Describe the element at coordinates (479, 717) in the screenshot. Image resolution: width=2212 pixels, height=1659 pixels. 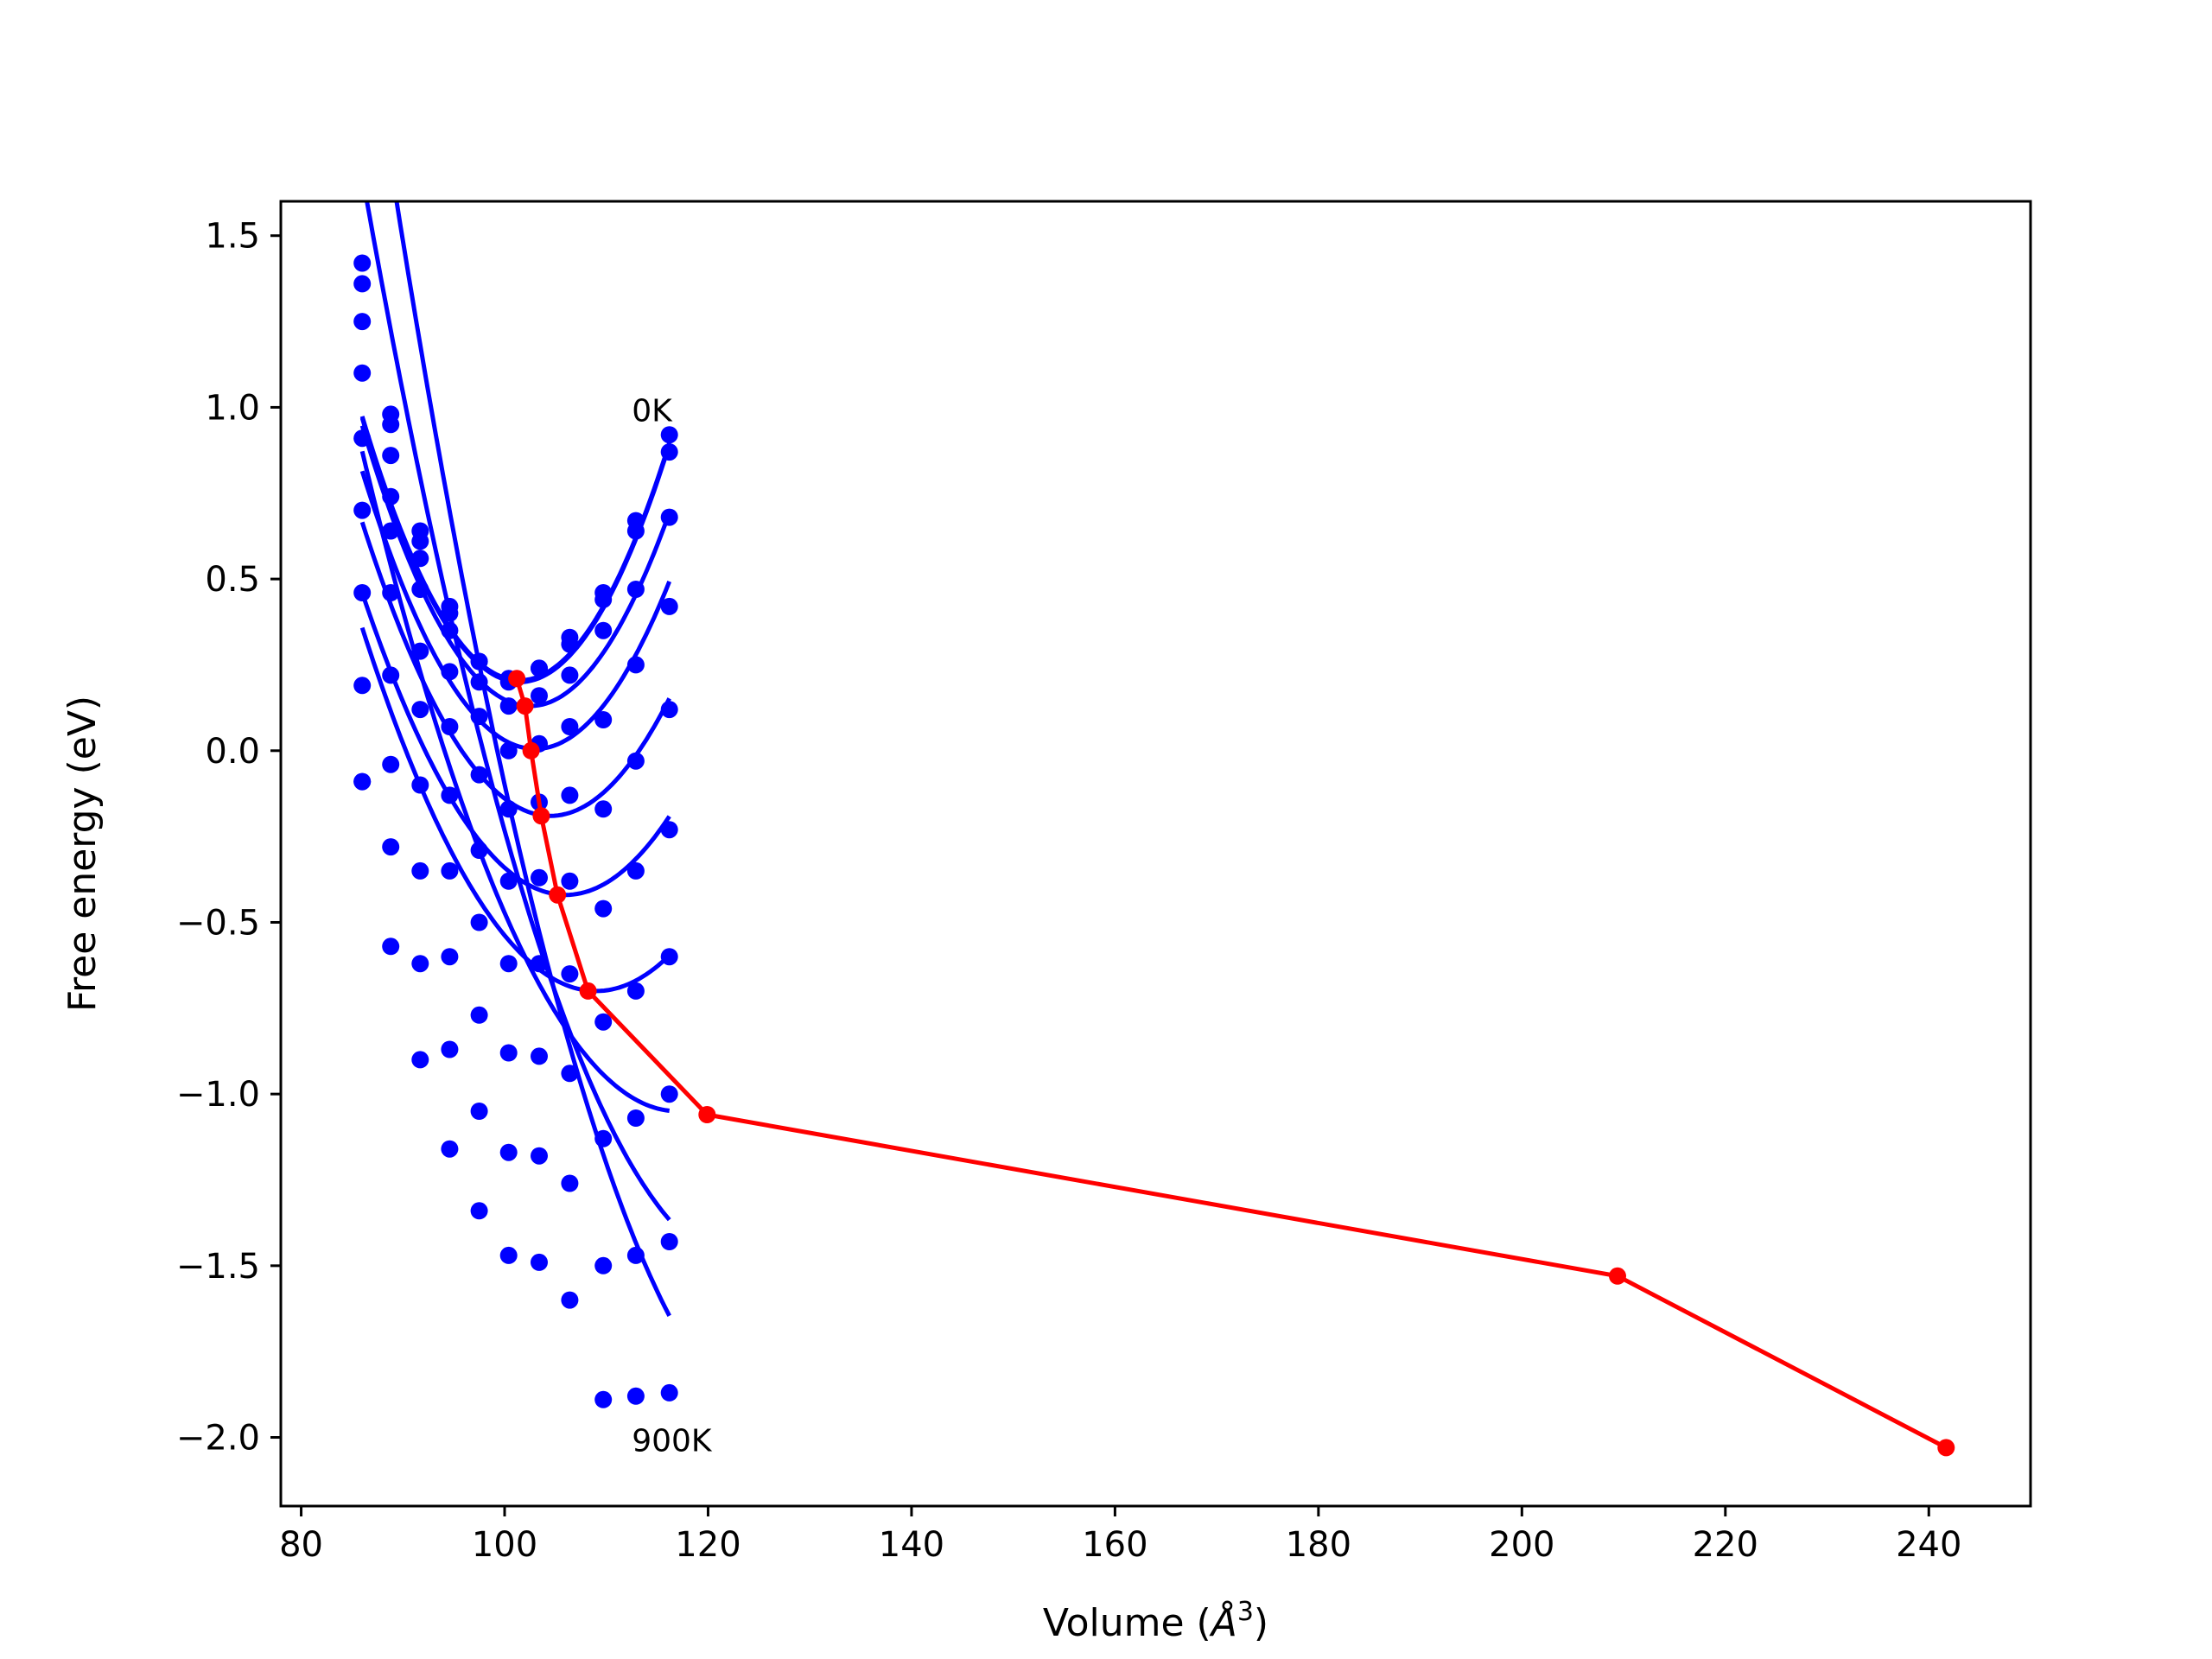
I see `data-point-s3-p4` at that location.